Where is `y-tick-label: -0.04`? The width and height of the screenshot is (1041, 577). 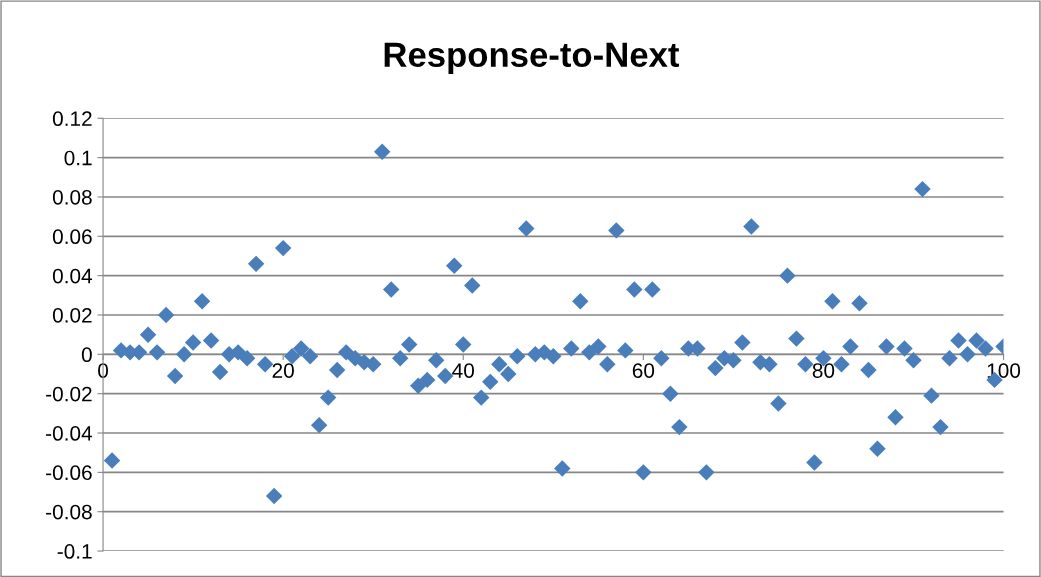 y-tick-label: -0.04 is located at coordinates (69, 433).